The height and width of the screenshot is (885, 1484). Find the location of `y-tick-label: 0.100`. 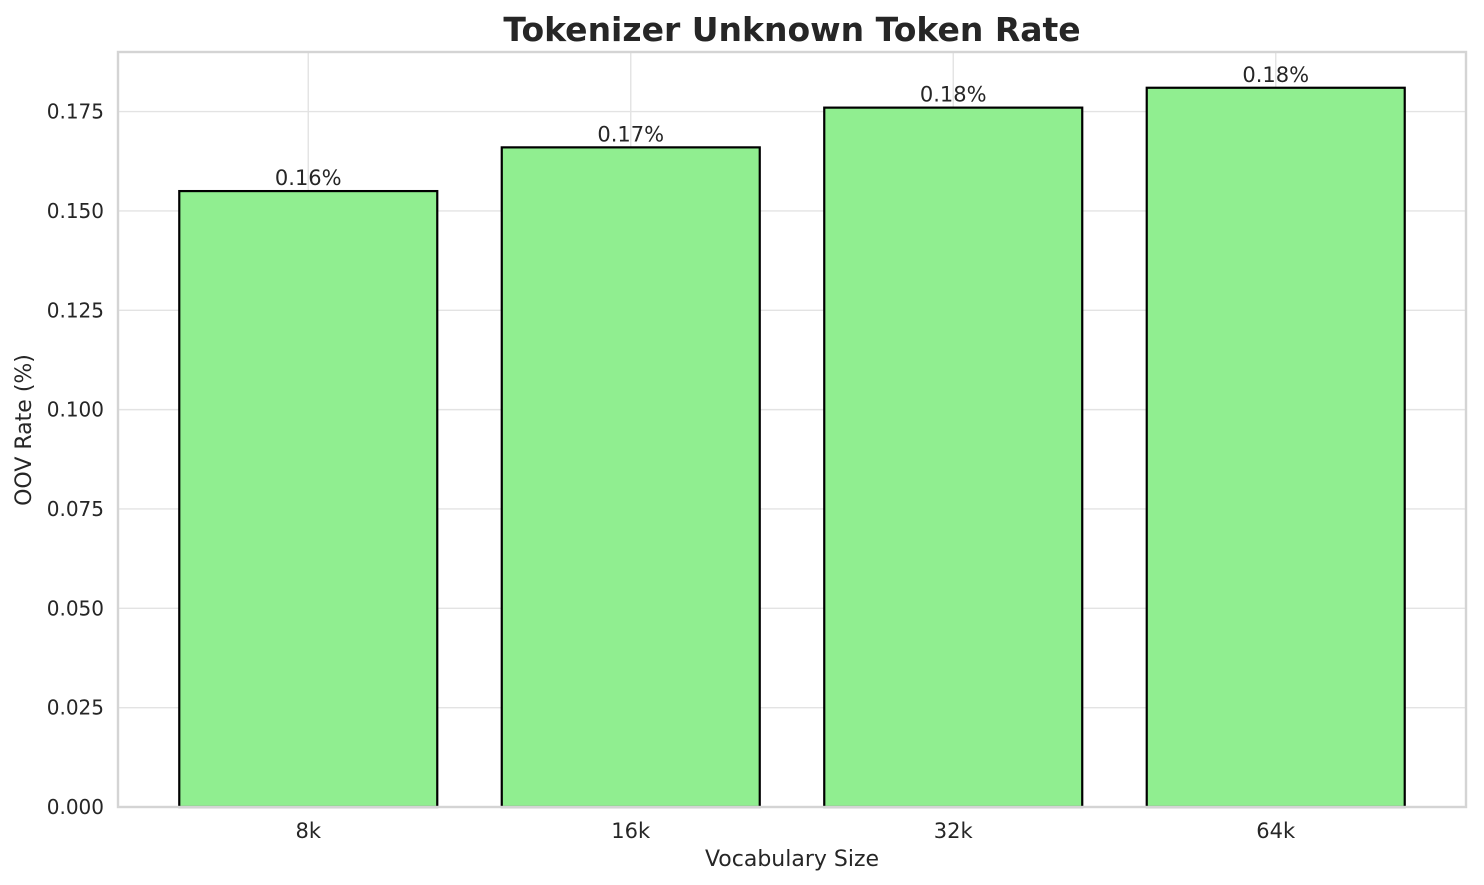

y-tick-label: 0.100 is located at coordinates (75, 410).